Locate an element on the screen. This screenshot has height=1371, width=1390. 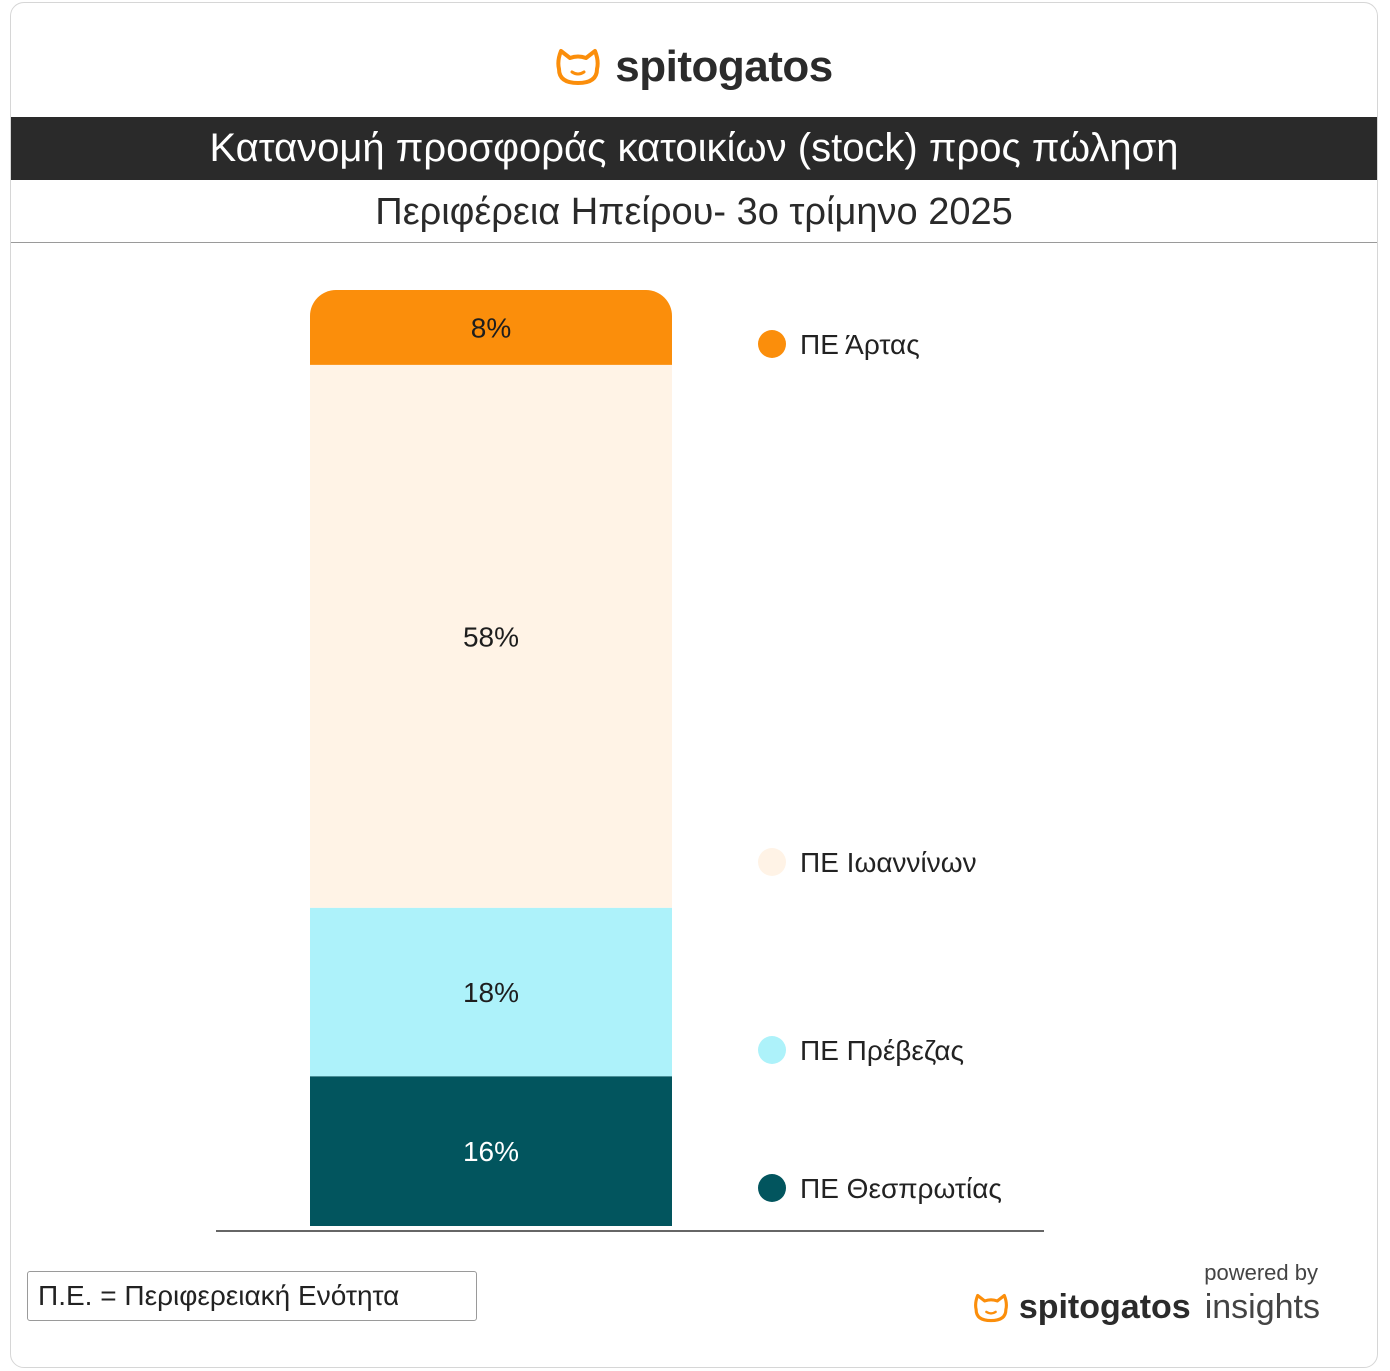
footer-brand-suffix: insights is located at coordinates (1262, 1307).